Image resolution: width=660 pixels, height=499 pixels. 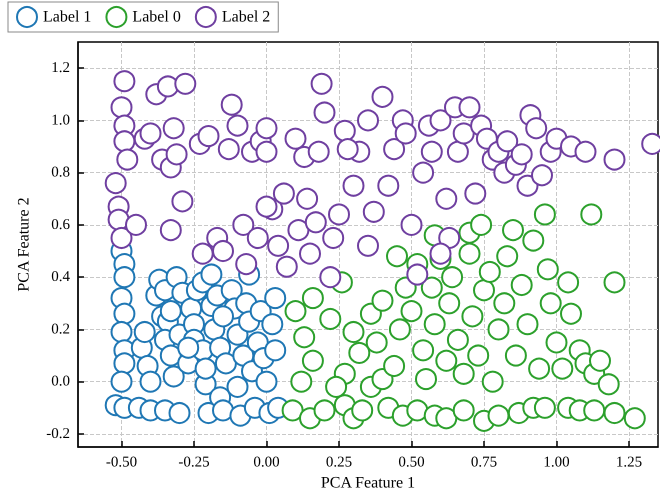 I want to click on y-tick-label: 0.4, so click(x=60, y=277).